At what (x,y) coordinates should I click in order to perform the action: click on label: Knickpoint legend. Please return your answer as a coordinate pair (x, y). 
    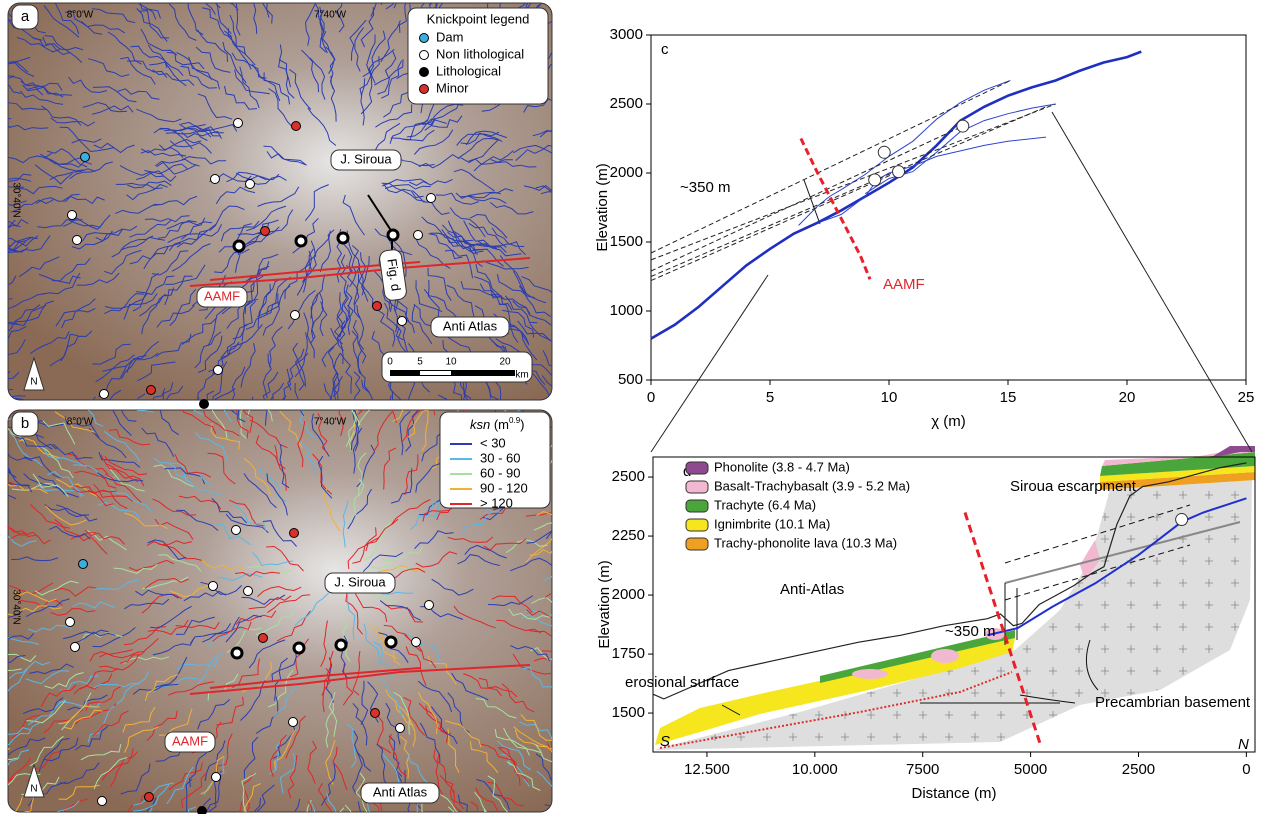
    Looking at the image, I should click on (478, 18).